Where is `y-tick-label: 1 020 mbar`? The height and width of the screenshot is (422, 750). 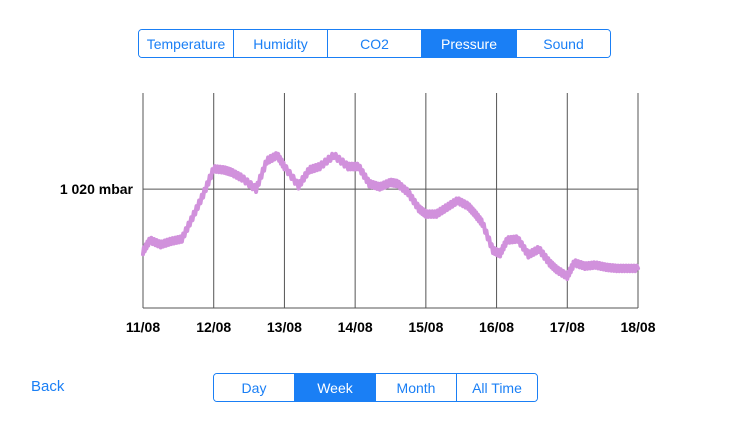 y-tick-label: 1 020 mbar is located at coordinates (97, 189).